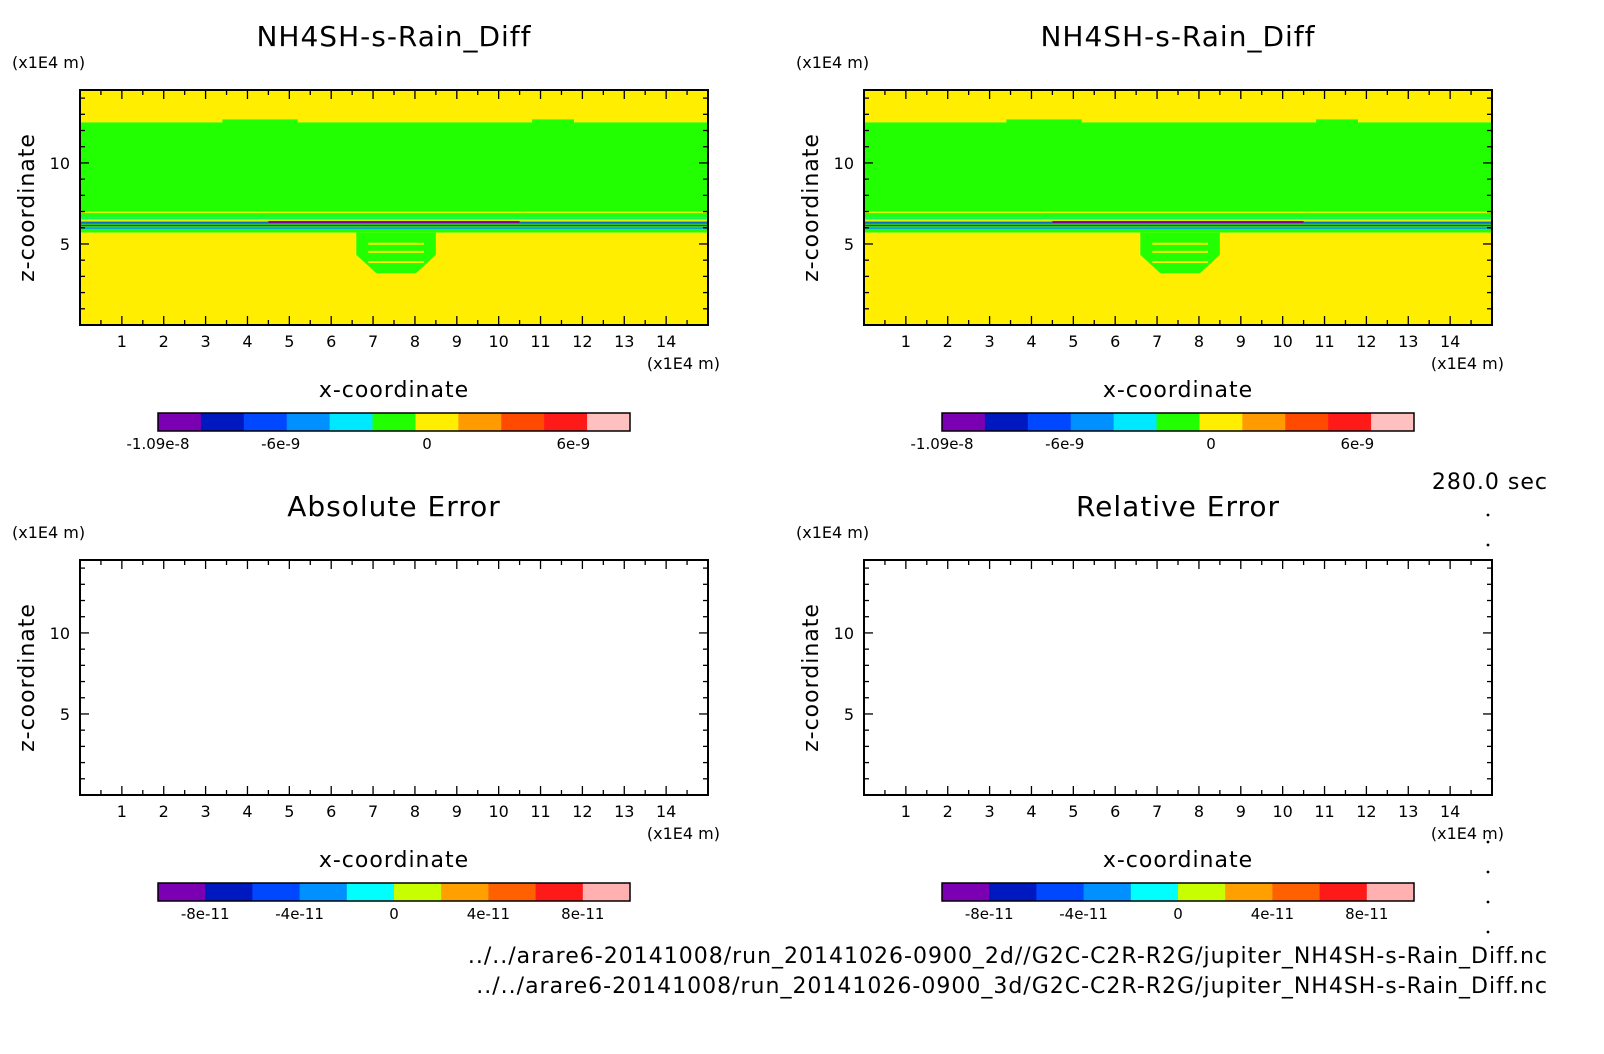  Describe the element at coordinates (1178, 677) in the screenshot. I see `plot-frame` at that location.